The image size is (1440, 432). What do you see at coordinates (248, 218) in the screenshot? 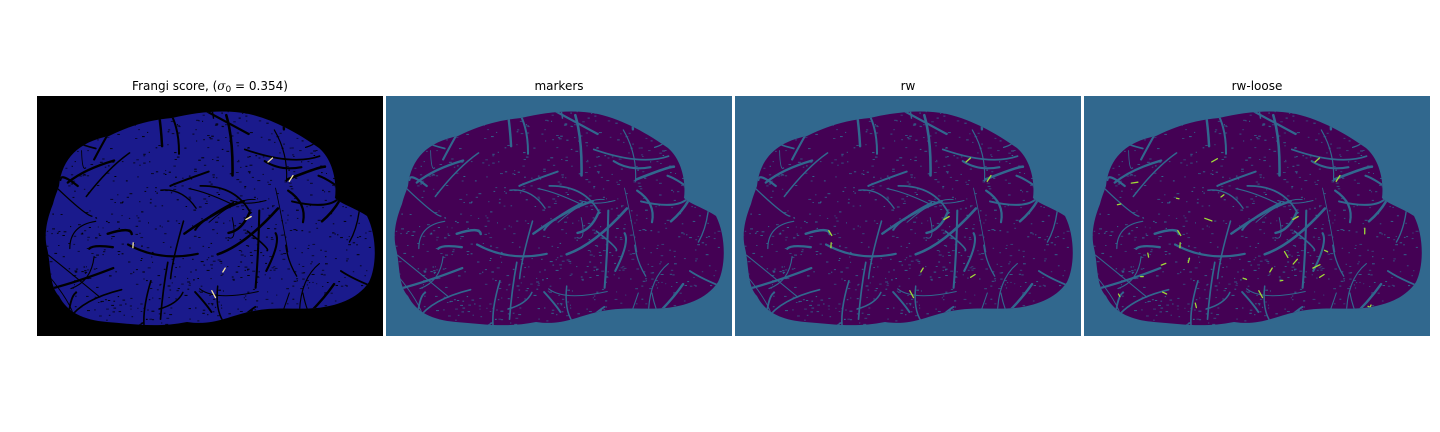
I see `highlight-spot` at bounding box center [248, 218].